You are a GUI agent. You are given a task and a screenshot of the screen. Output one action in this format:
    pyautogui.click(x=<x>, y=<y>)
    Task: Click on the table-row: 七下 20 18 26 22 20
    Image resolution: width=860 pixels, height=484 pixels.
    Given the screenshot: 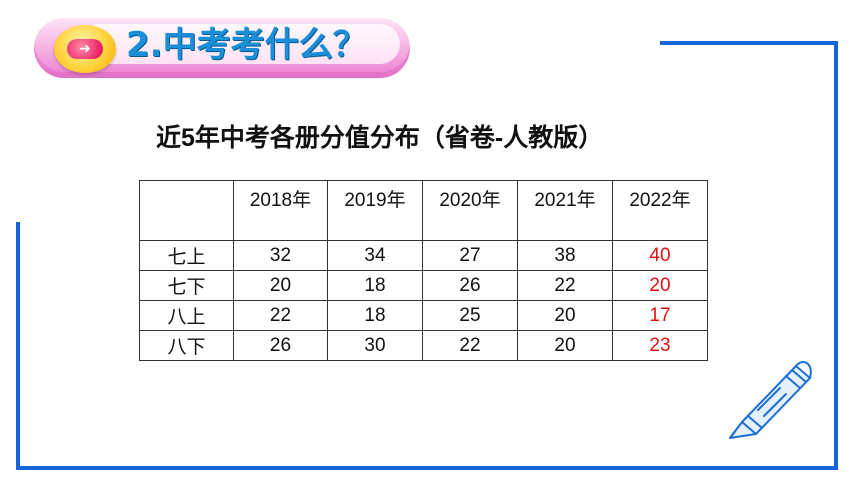 What is the action you would take?
    pyautogui.click(x=423, y=285)
    